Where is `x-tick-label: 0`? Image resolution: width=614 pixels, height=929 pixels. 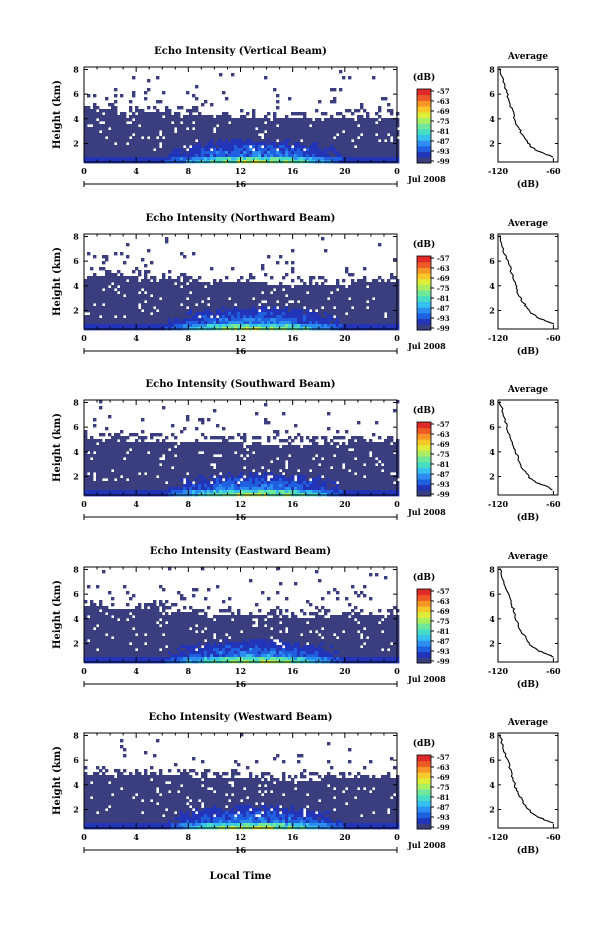
x-tick-label: 0 is located at coordinates (397, 171).